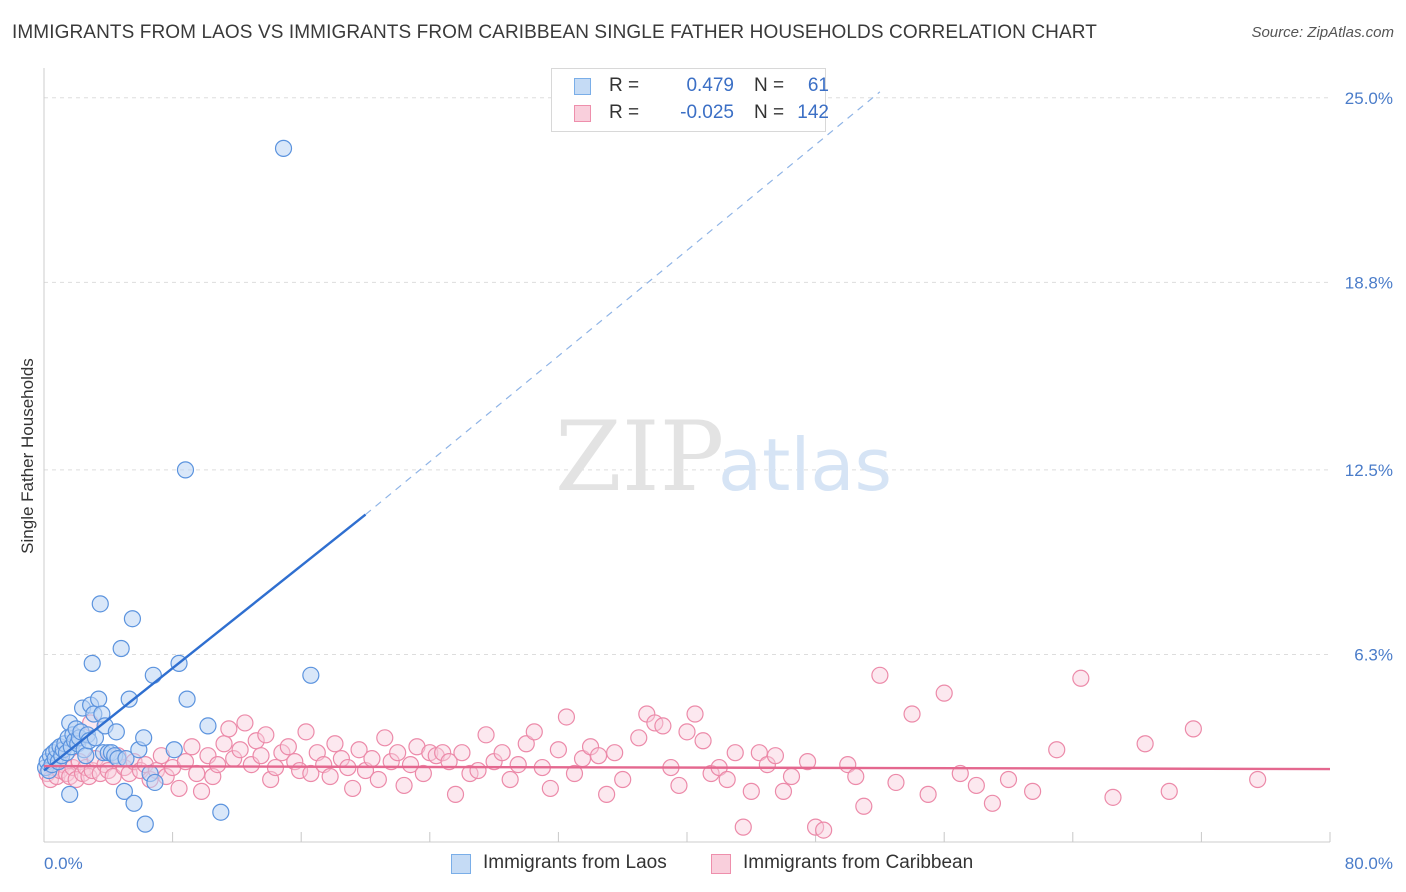 The width and height of the screenshot is (1406, 892). Describe the element at coordinates (710, 85) in the screenshot. I see `legend-r-value: 0.479` at that location.